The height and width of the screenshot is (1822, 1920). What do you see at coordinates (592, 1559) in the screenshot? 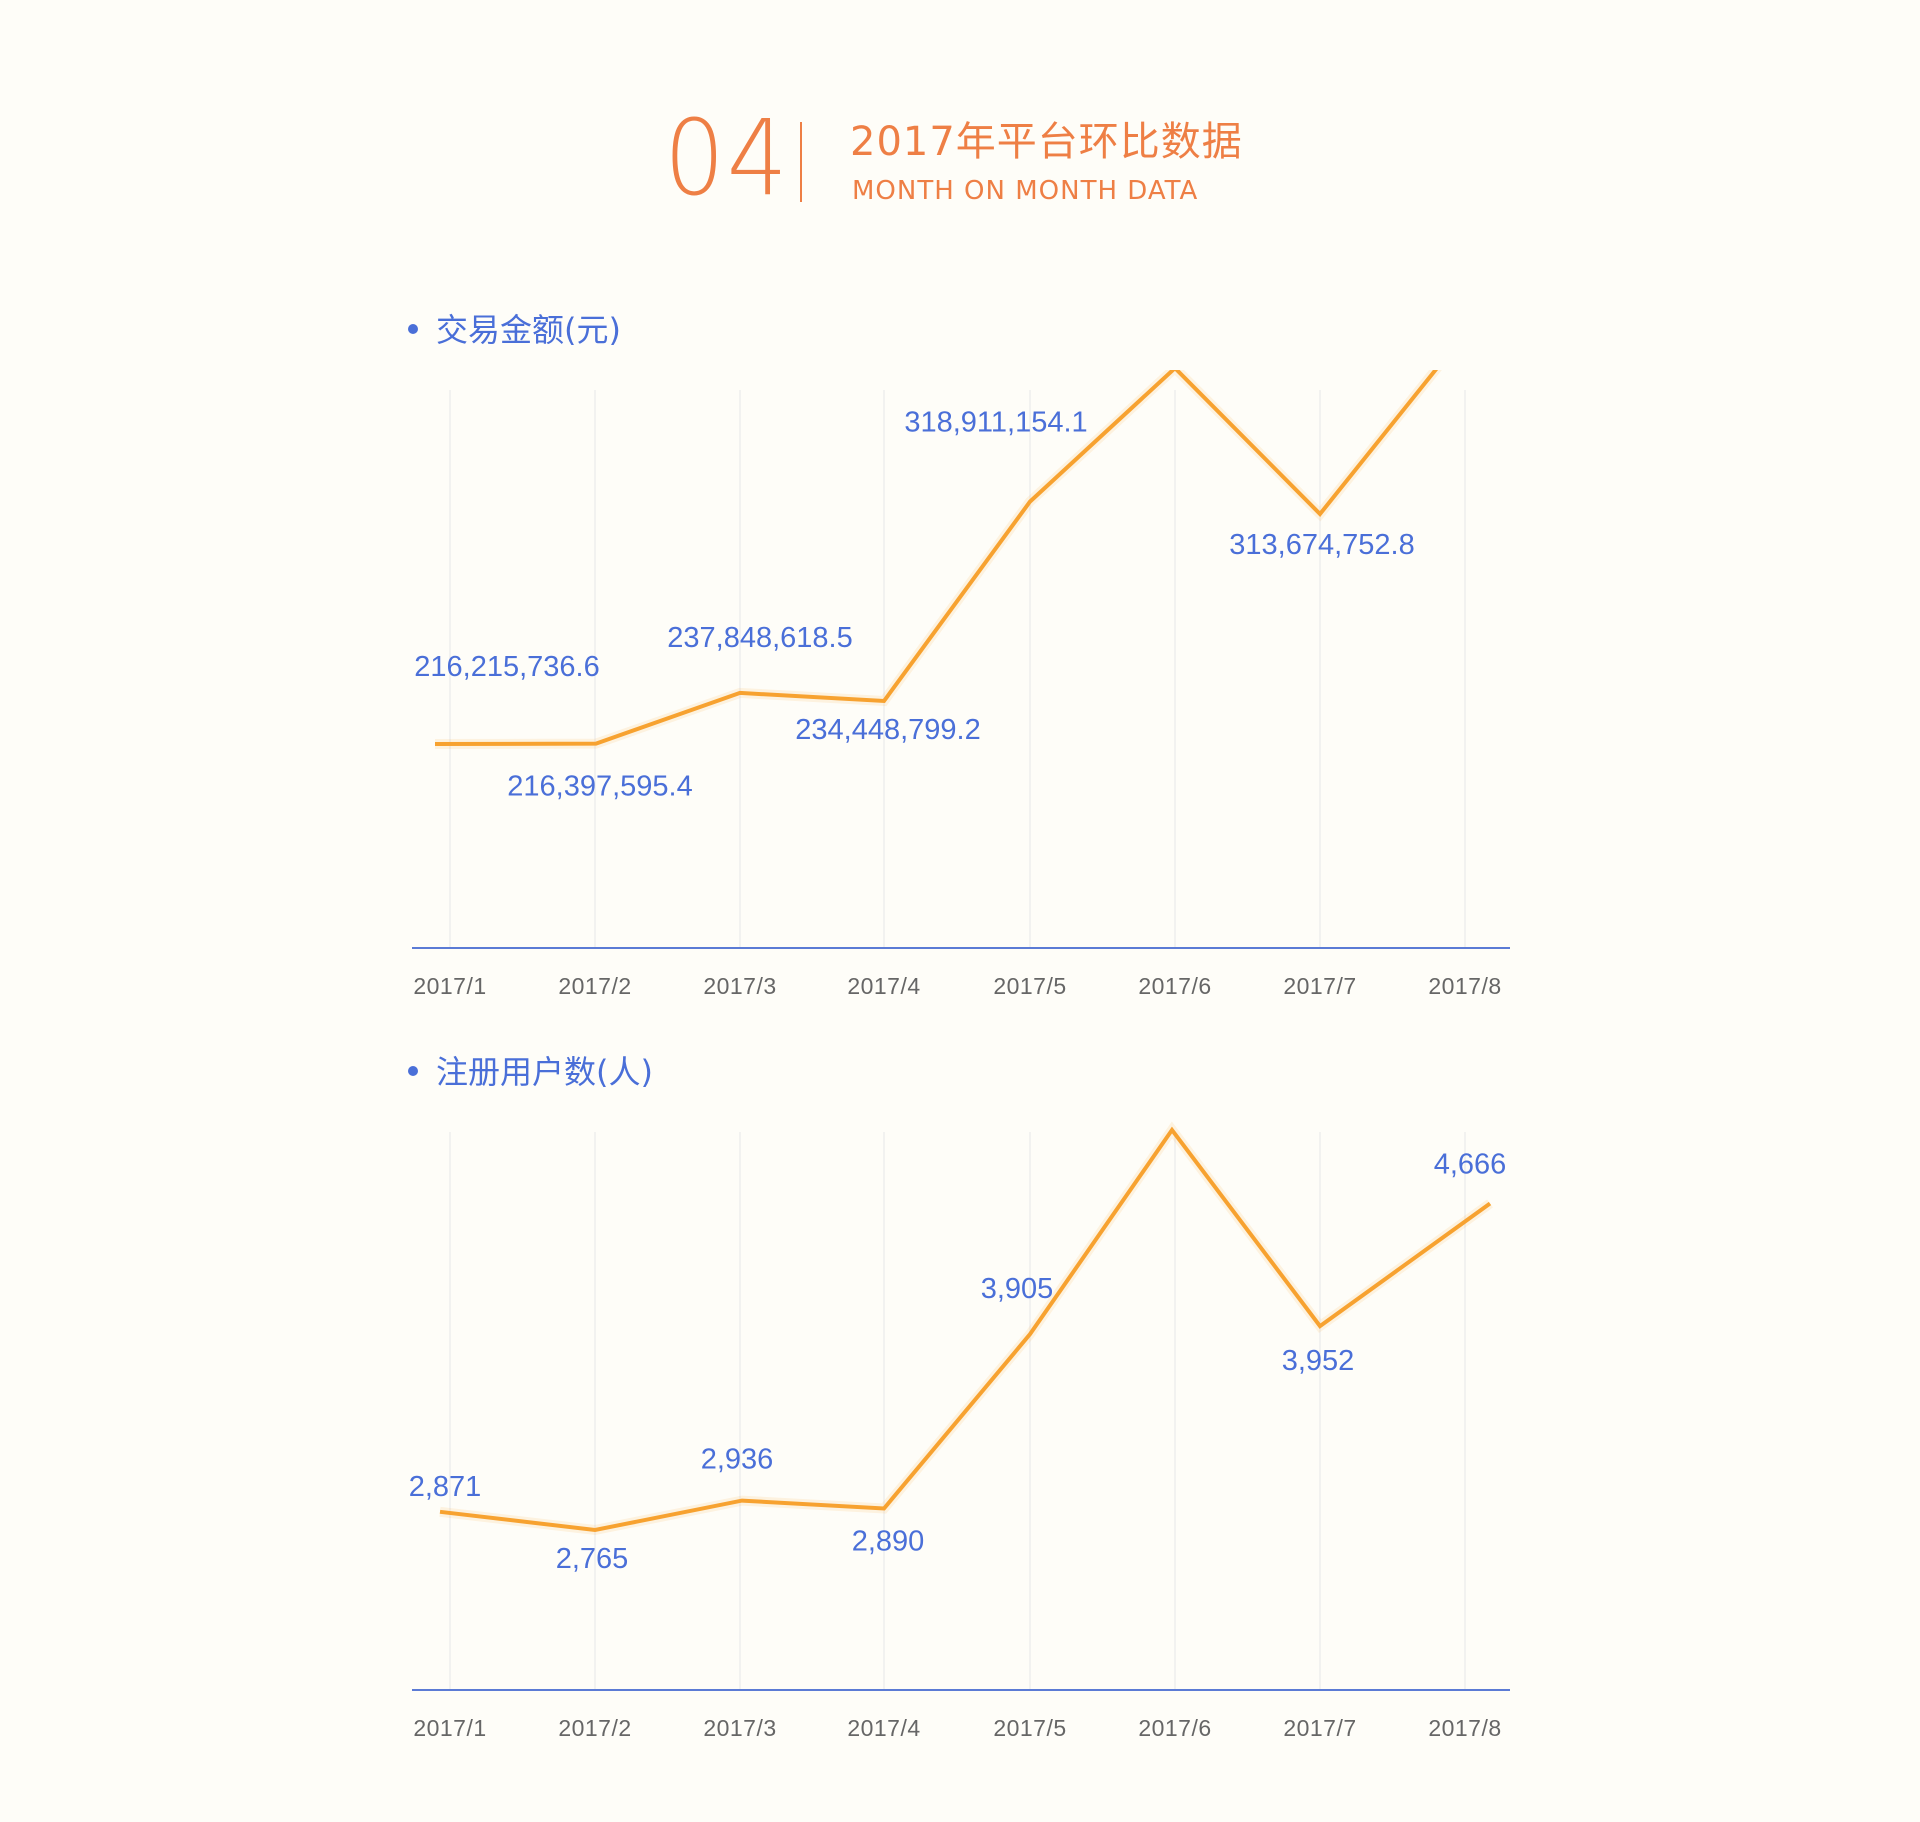
I see `data-label: 2,765` at bounding box center [592, 1559].